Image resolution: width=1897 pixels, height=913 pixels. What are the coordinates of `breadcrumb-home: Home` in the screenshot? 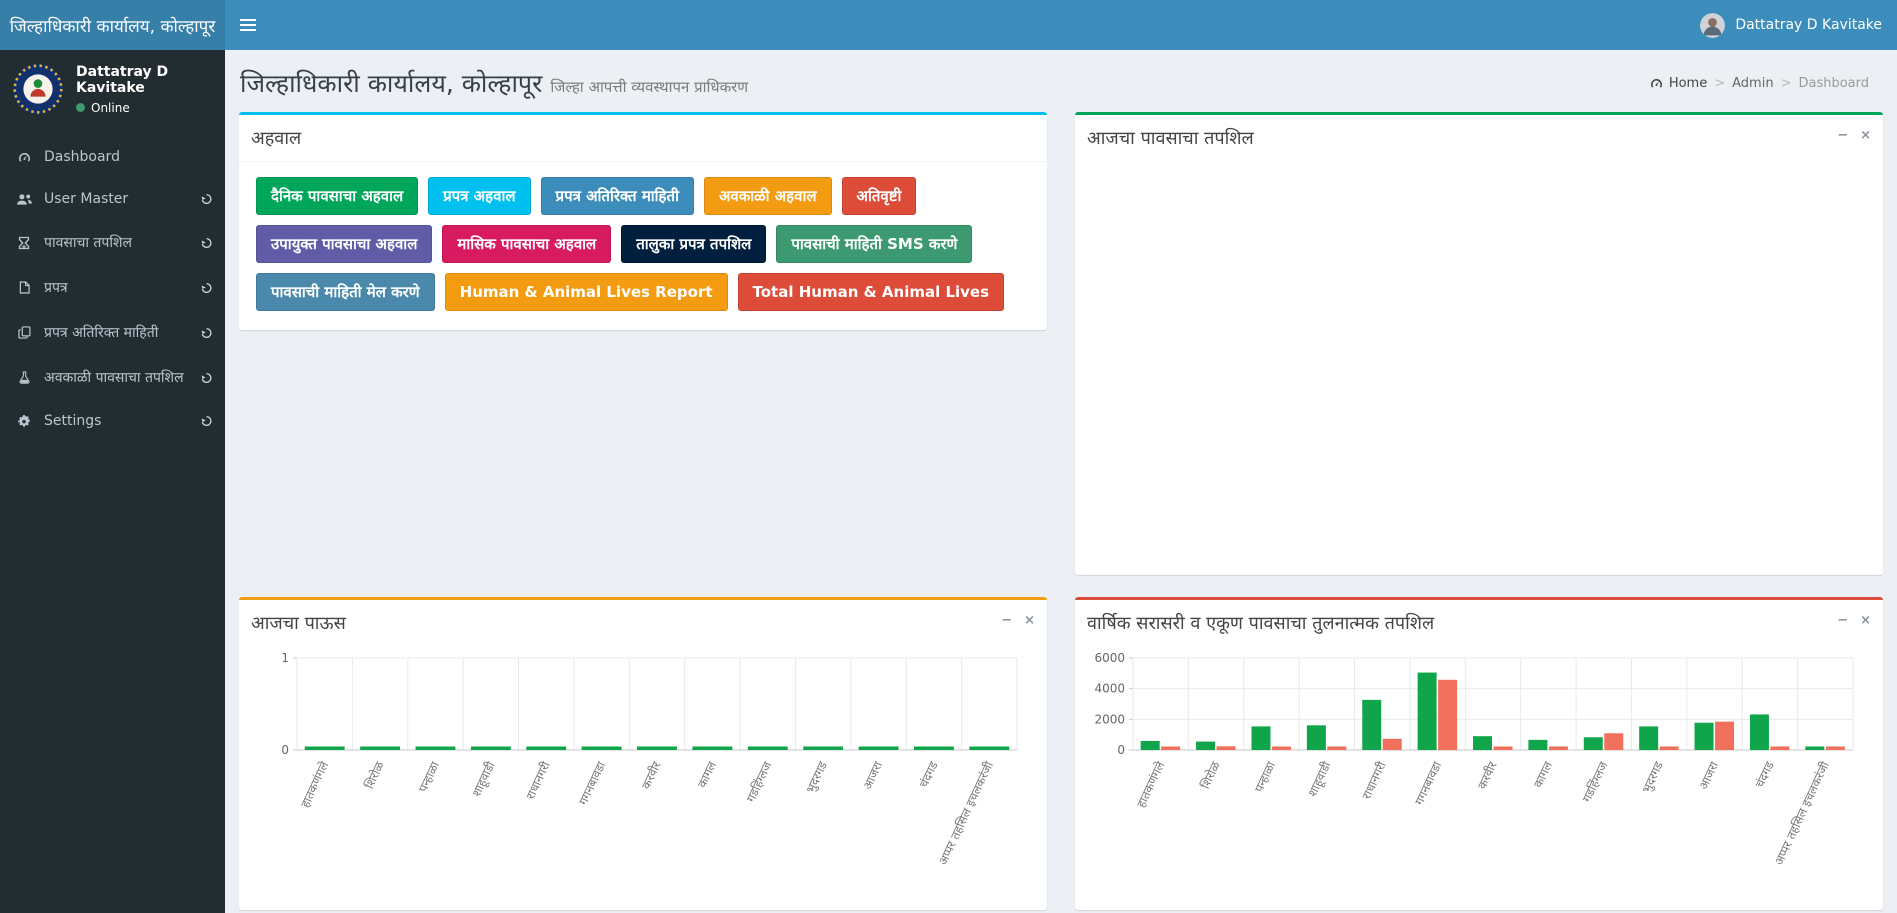 It's located at (1678, 83).